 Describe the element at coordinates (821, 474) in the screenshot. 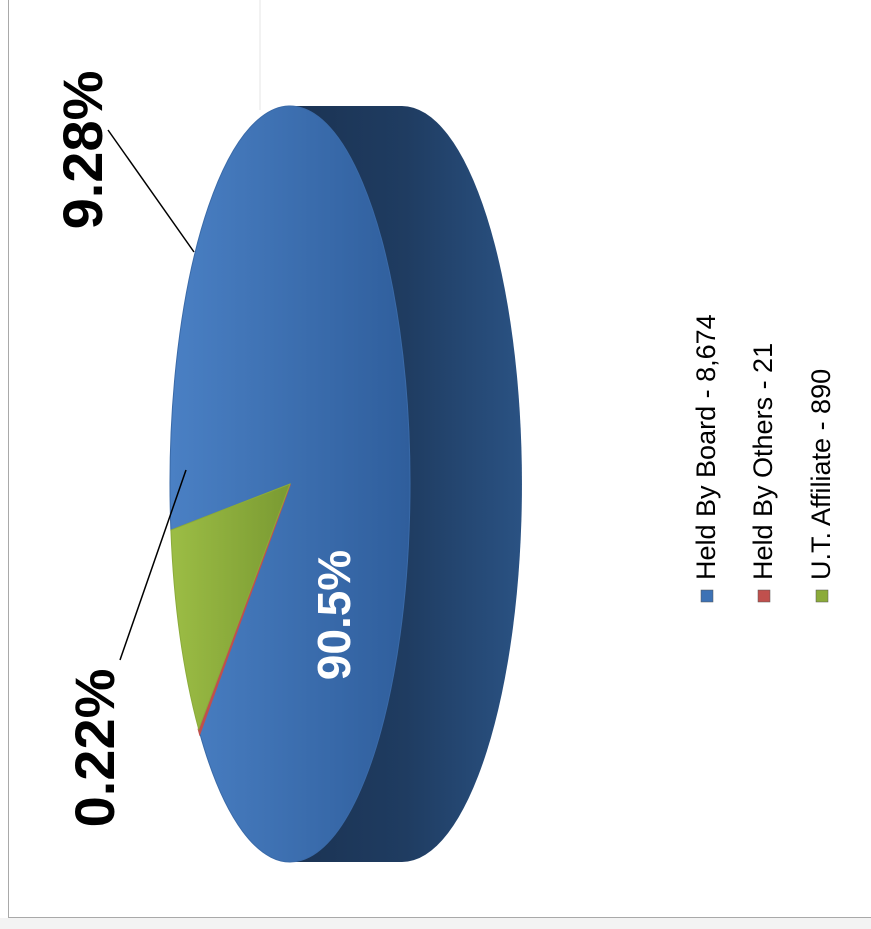

I see `legend-label-3: U.T. Affiliate - 890` at that location.